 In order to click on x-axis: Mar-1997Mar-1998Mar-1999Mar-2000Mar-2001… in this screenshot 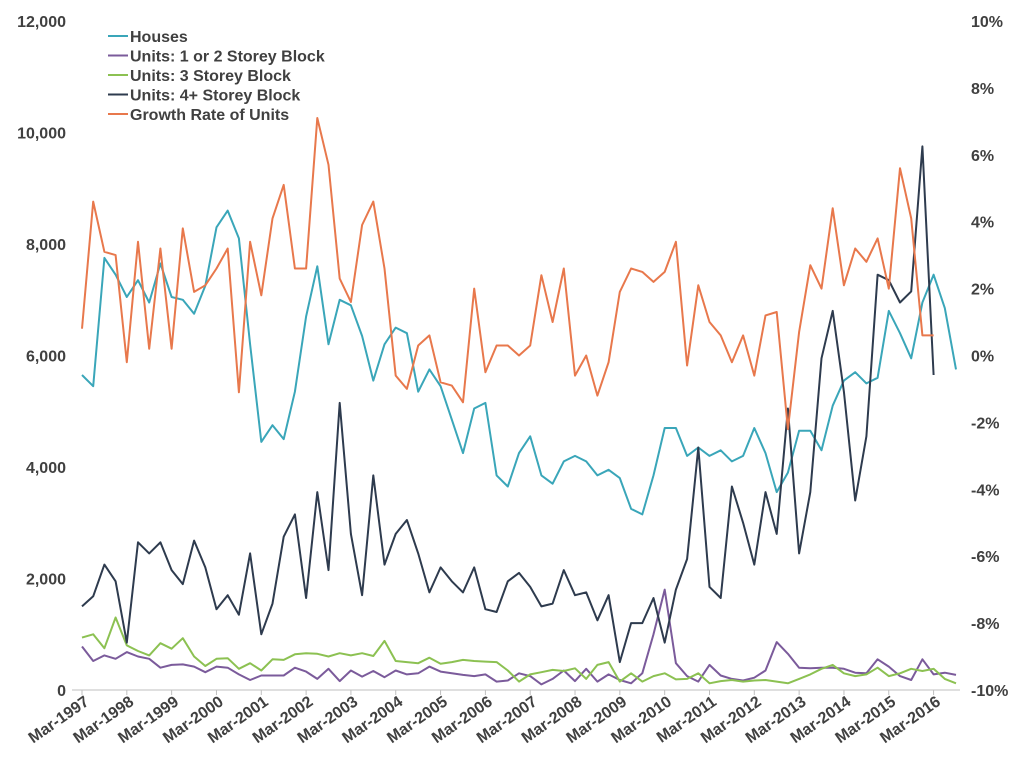, I will do `click(485, 718)`.